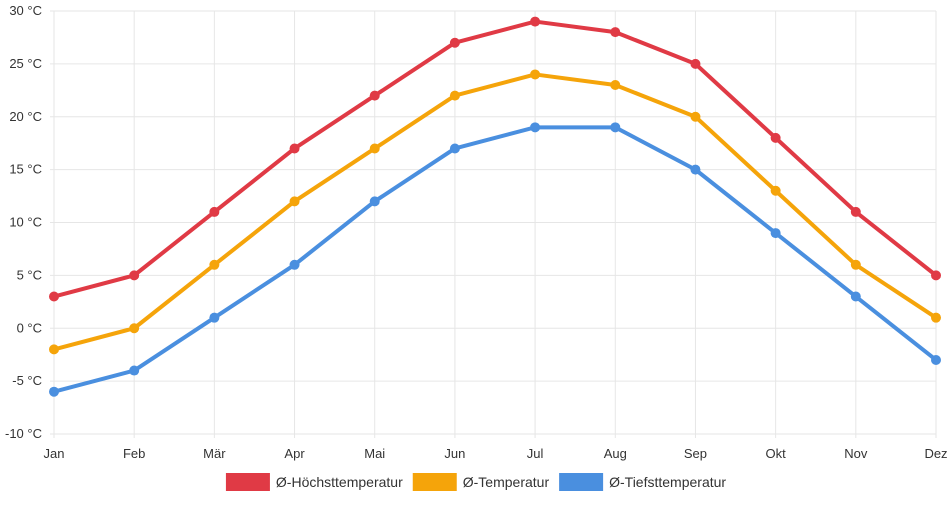  I want to click on x-tick-label: Nov, so click(856, 453).